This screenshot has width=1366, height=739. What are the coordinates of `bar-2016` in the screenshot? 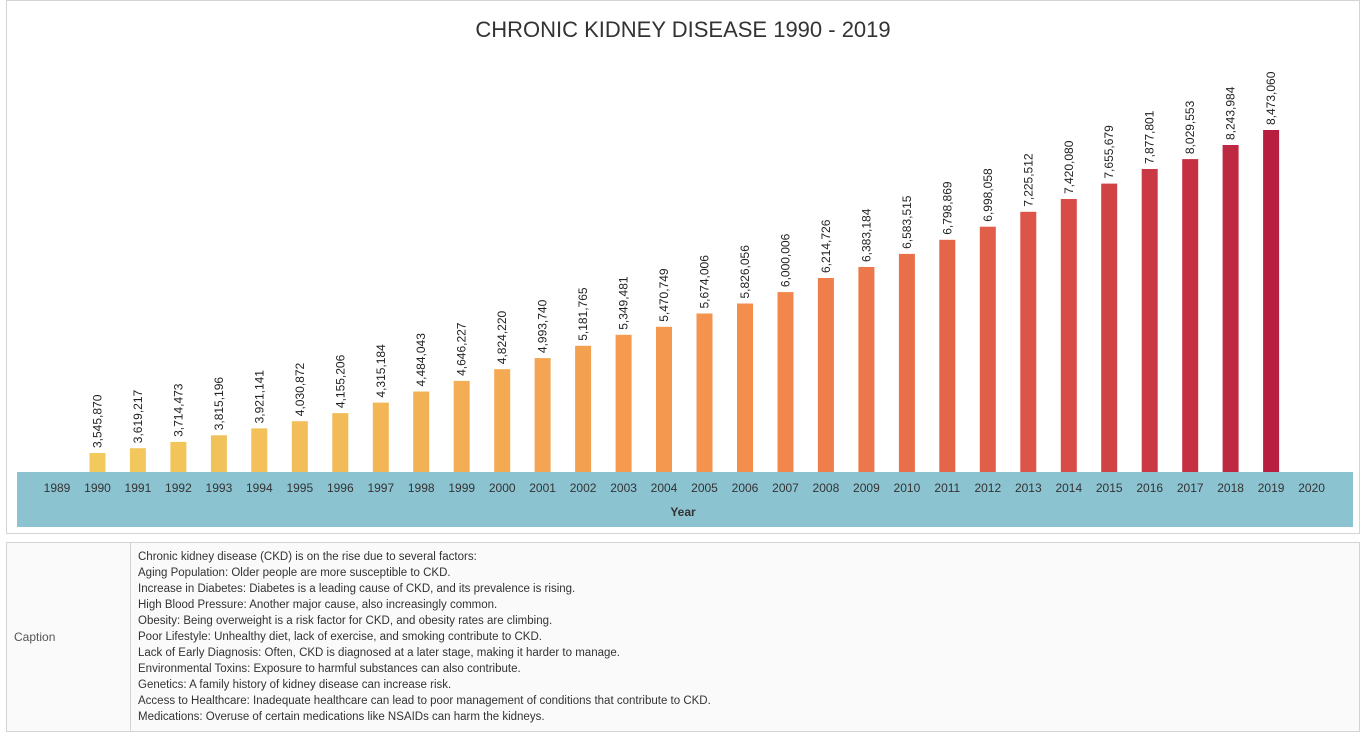 It's located at (1149, 320).